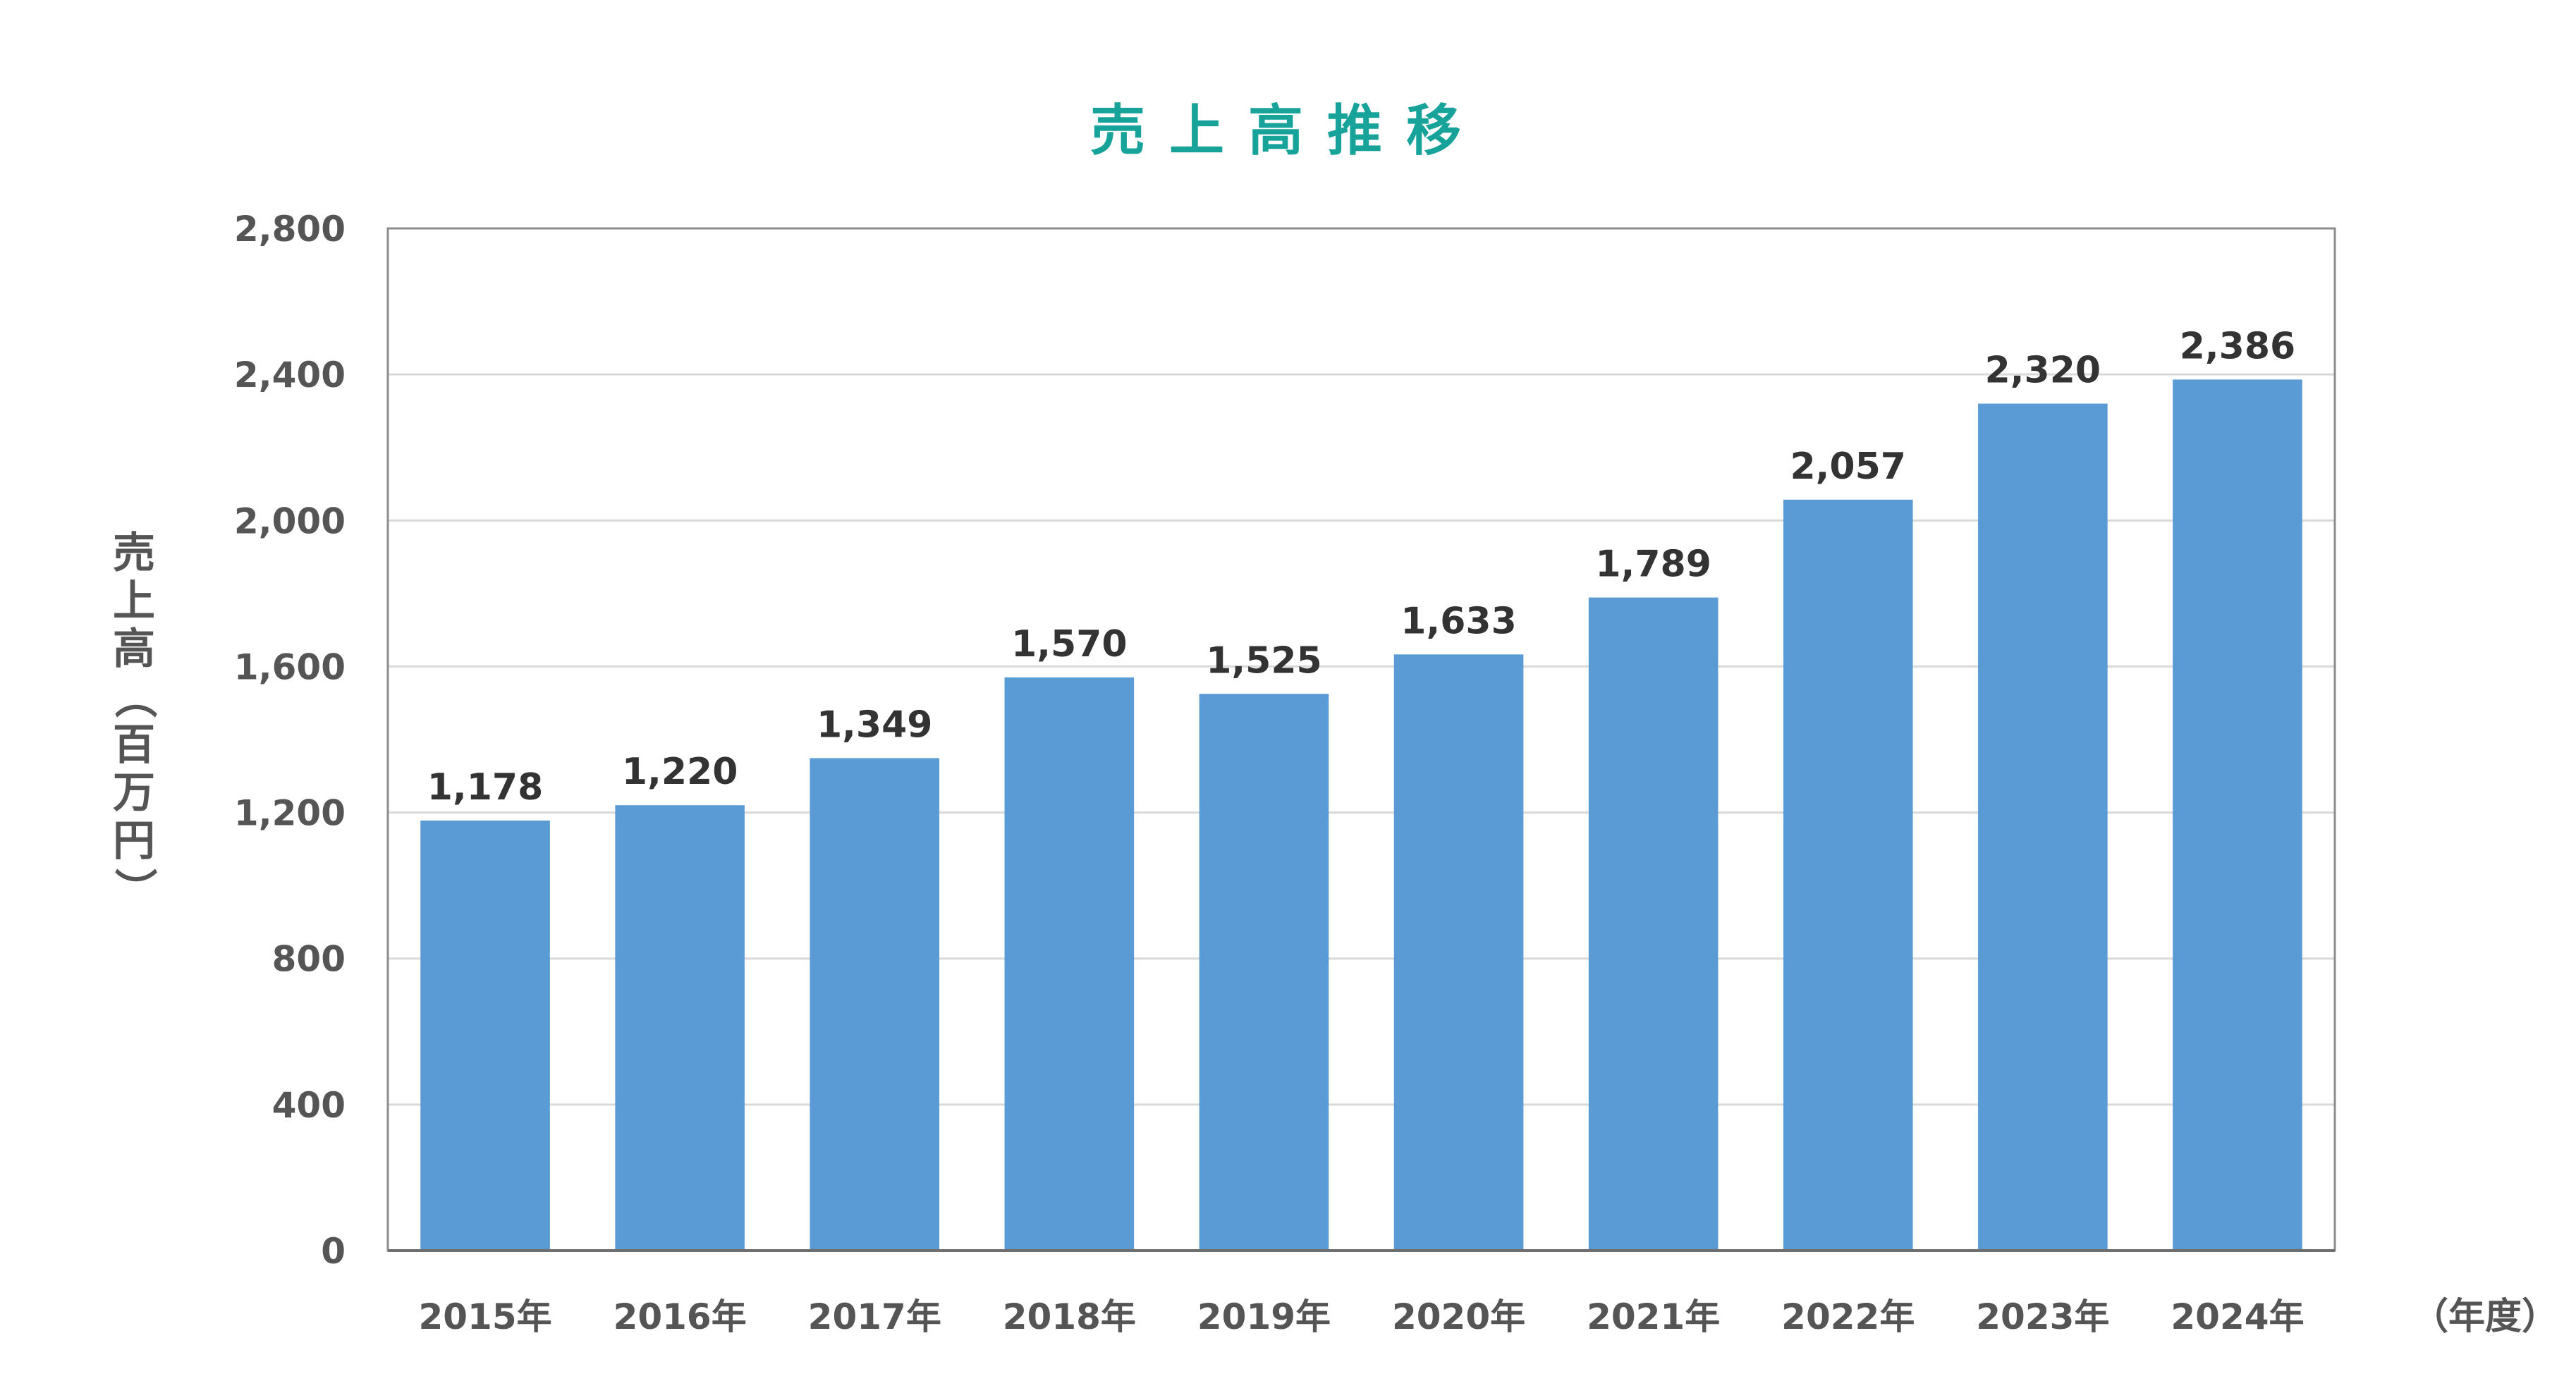 The height and width of the screenshot is (1381, 2576). I want to click on x-tick-label: 2020年, so click(1459, 1317).